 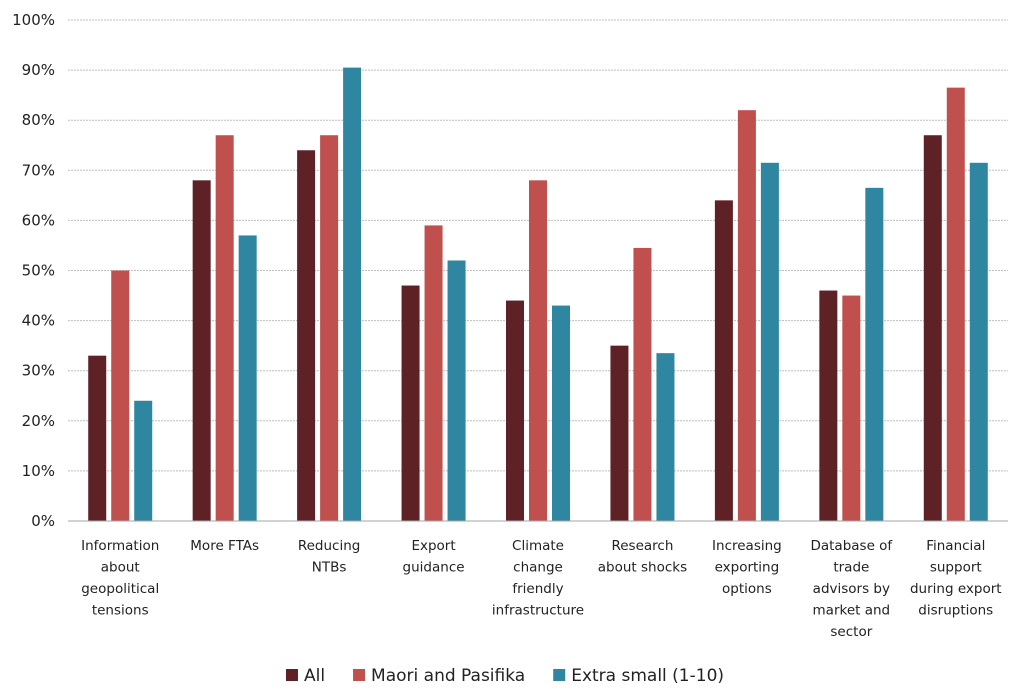 I want to click on y-tick-label: 30%, so click(x=38, y=371).